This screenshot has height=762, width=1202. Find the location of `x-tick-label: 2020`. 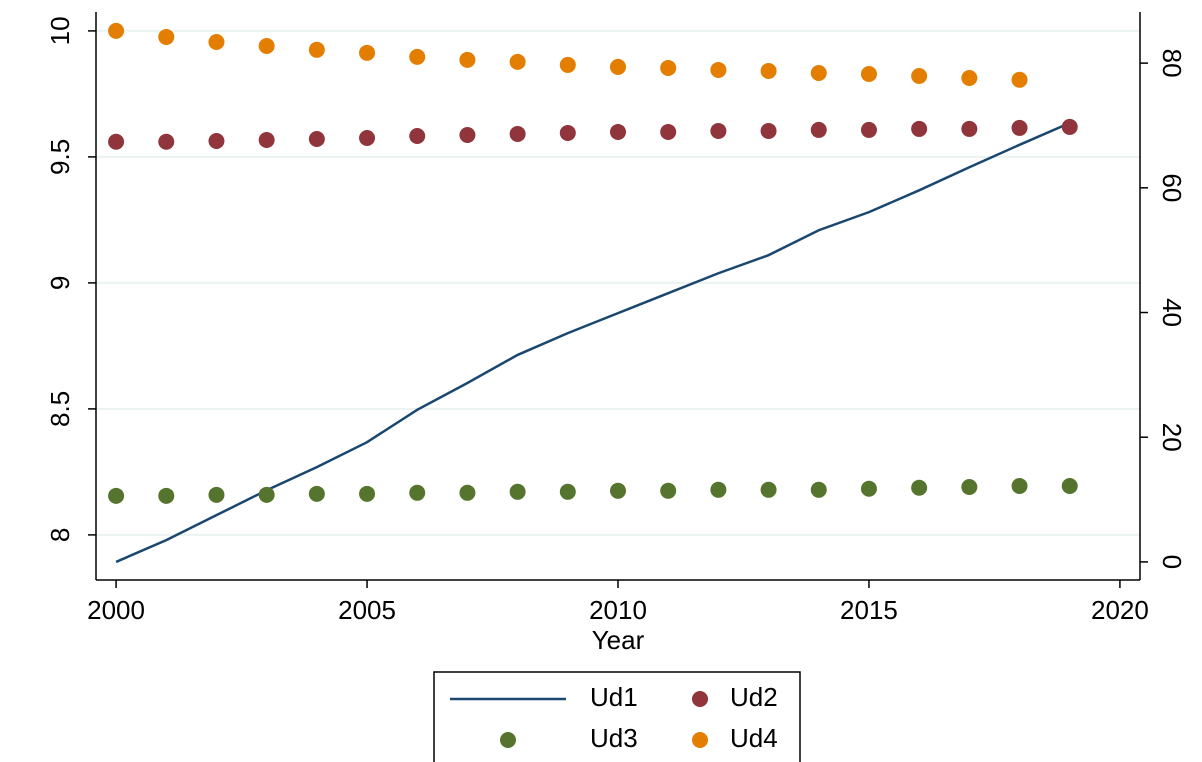

x-tick-label: 2020 is located at coordinates (1120, 610).